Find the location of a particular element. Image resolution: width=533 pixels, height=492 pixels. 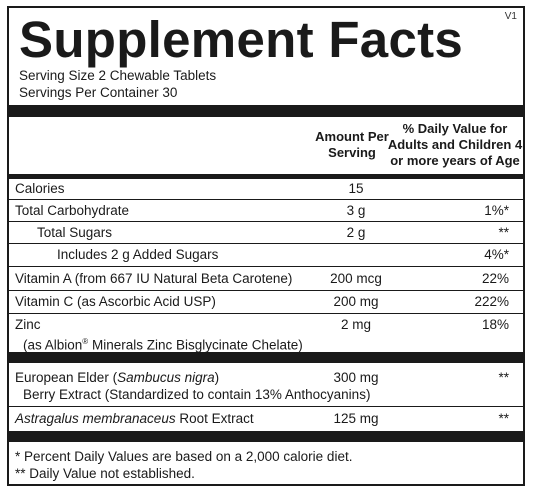

latin-name: Sambucus nigra is located at coordinates (166, 377).